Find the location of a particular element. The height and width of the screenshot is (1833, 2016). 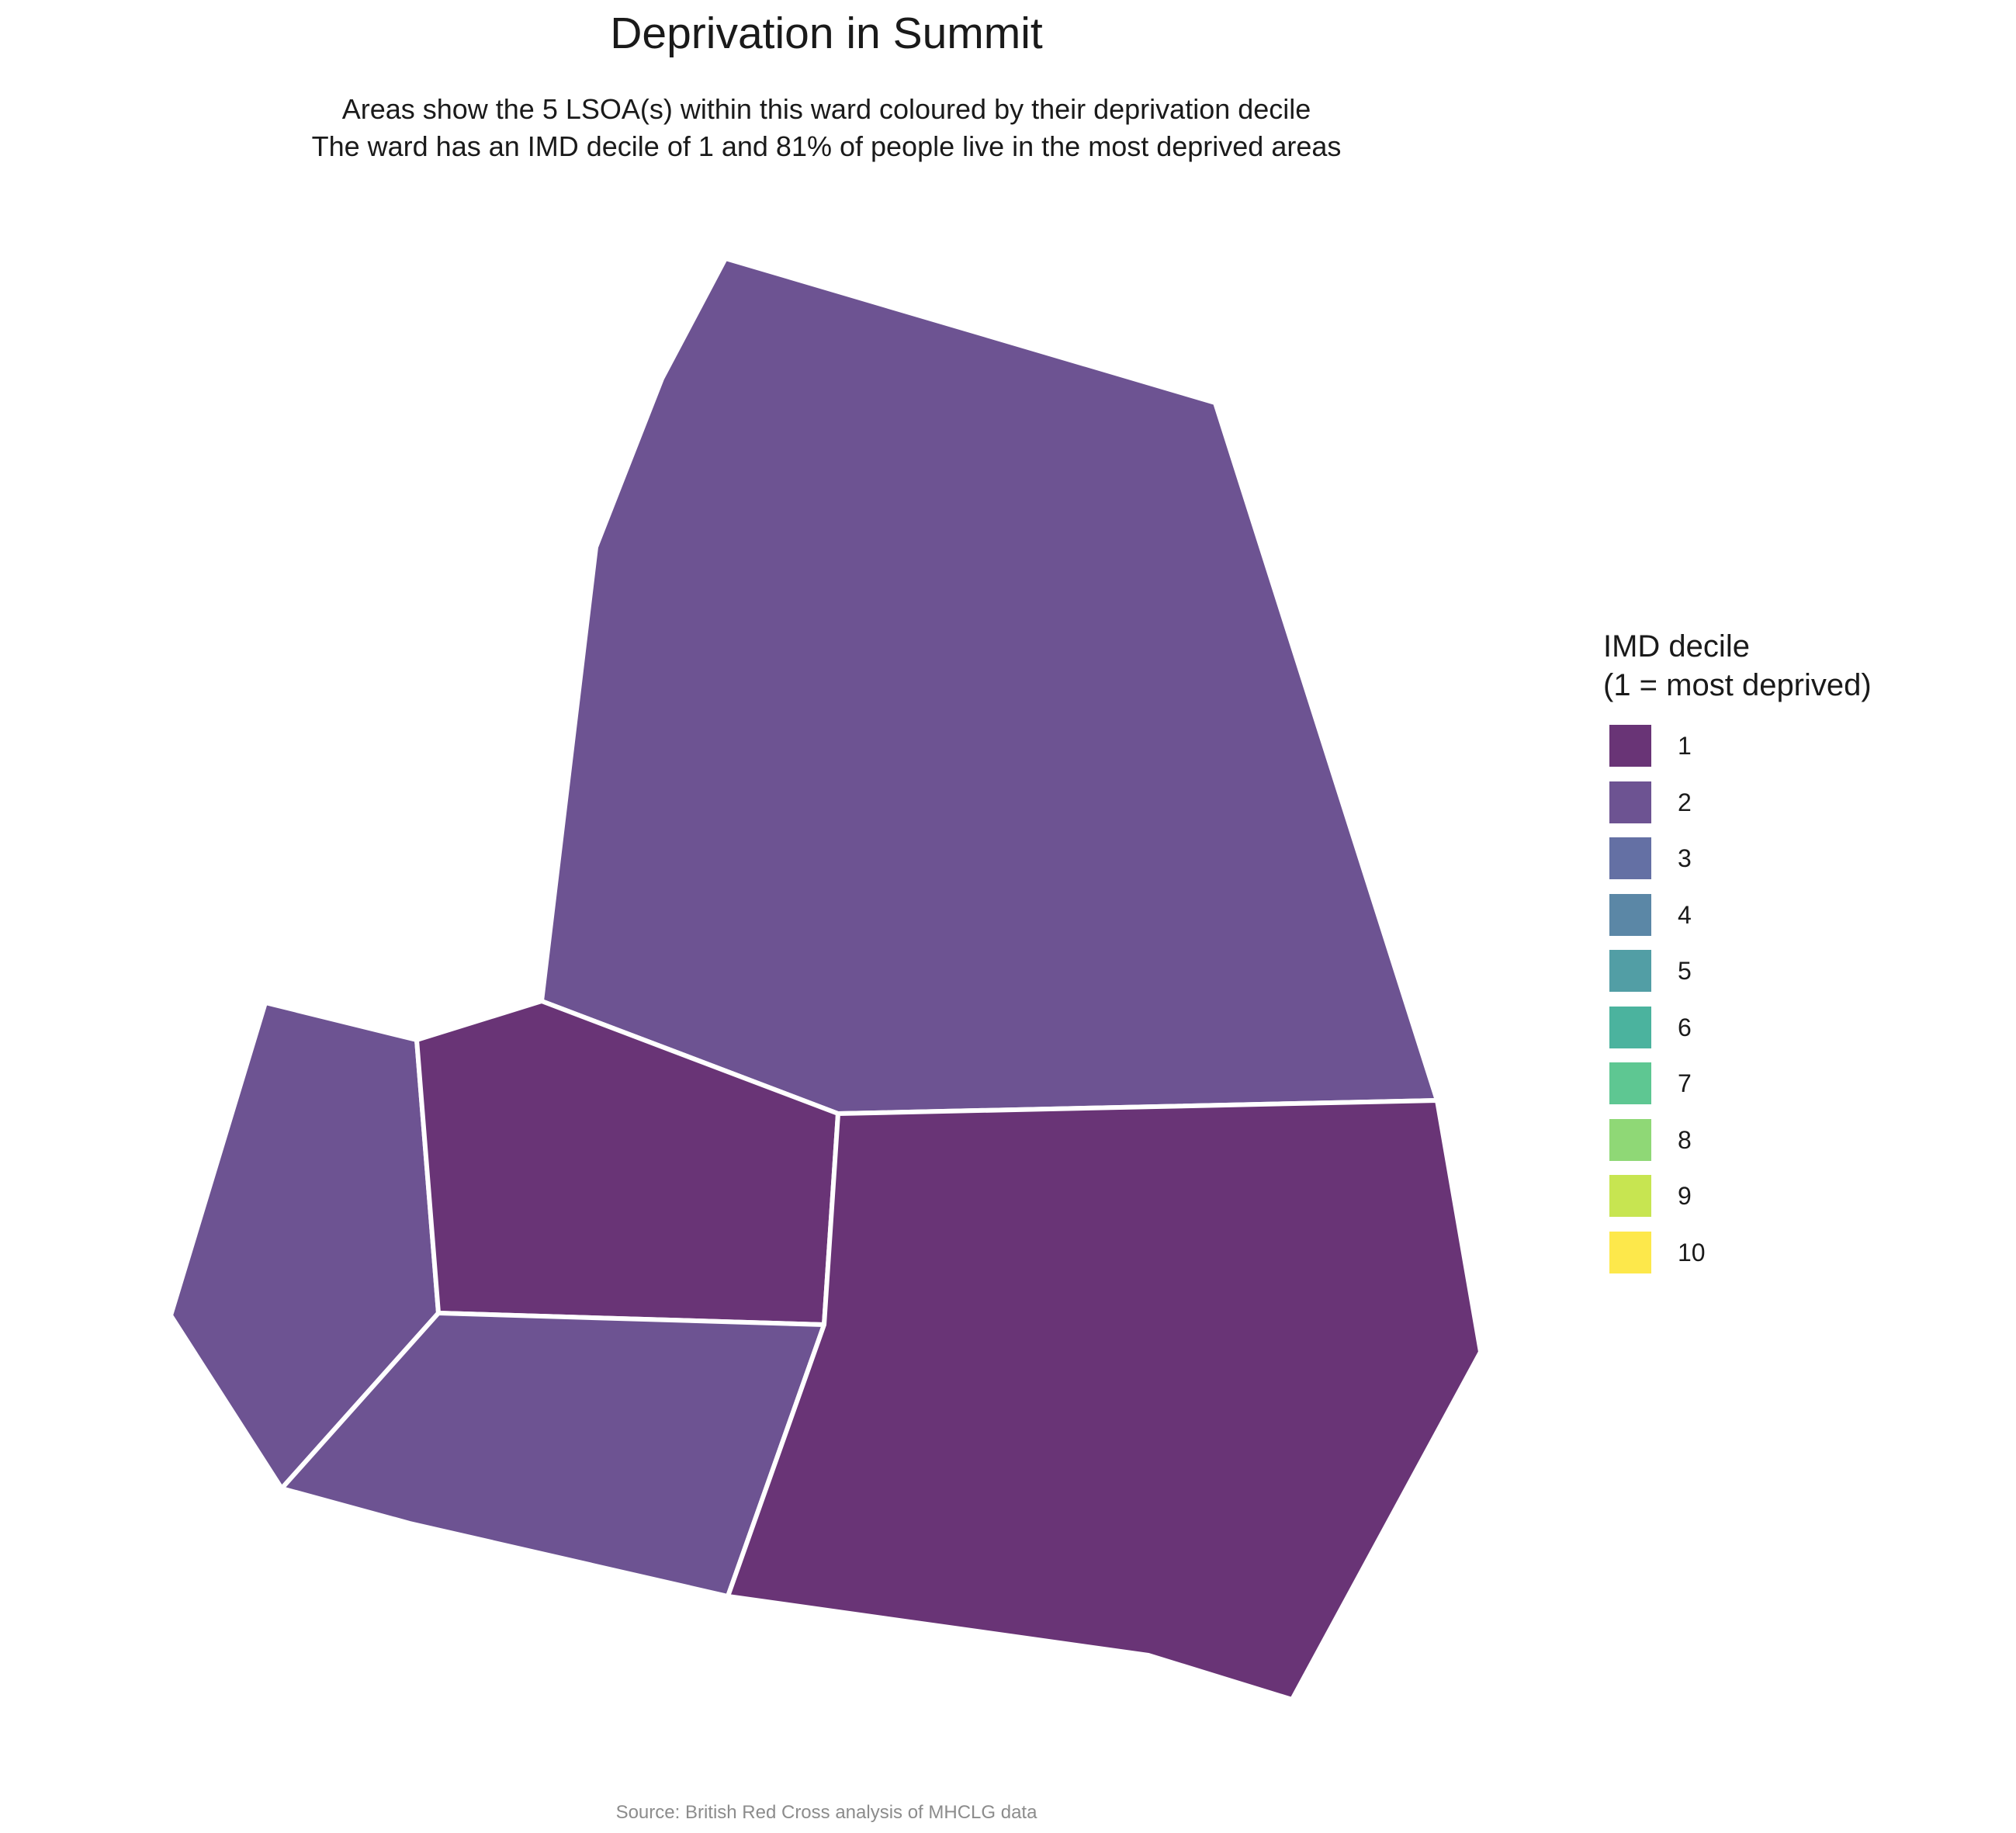

legend-label: 10 is located at coordinates (1692, 1252).